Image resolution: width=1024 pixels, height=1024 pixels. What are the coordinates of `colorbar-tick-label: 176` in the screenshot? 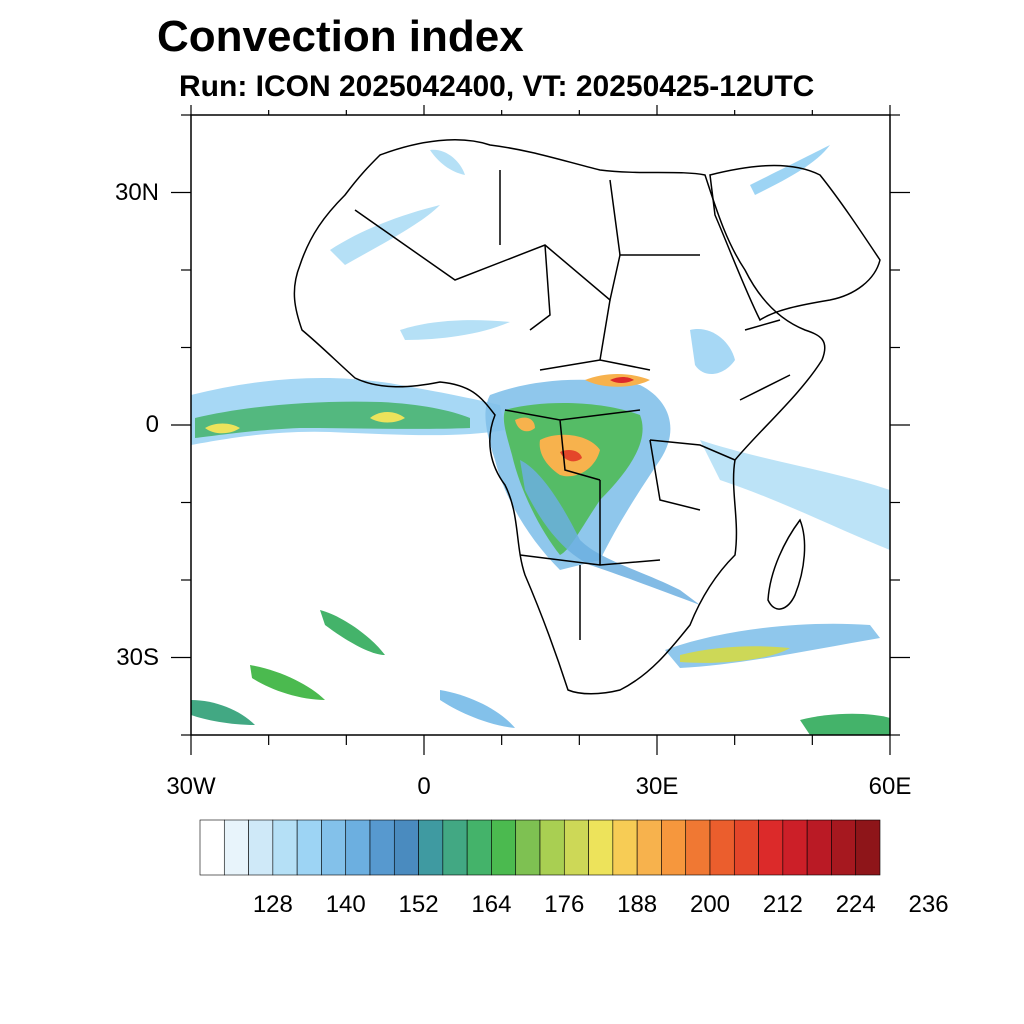 It's located at (564, 904).